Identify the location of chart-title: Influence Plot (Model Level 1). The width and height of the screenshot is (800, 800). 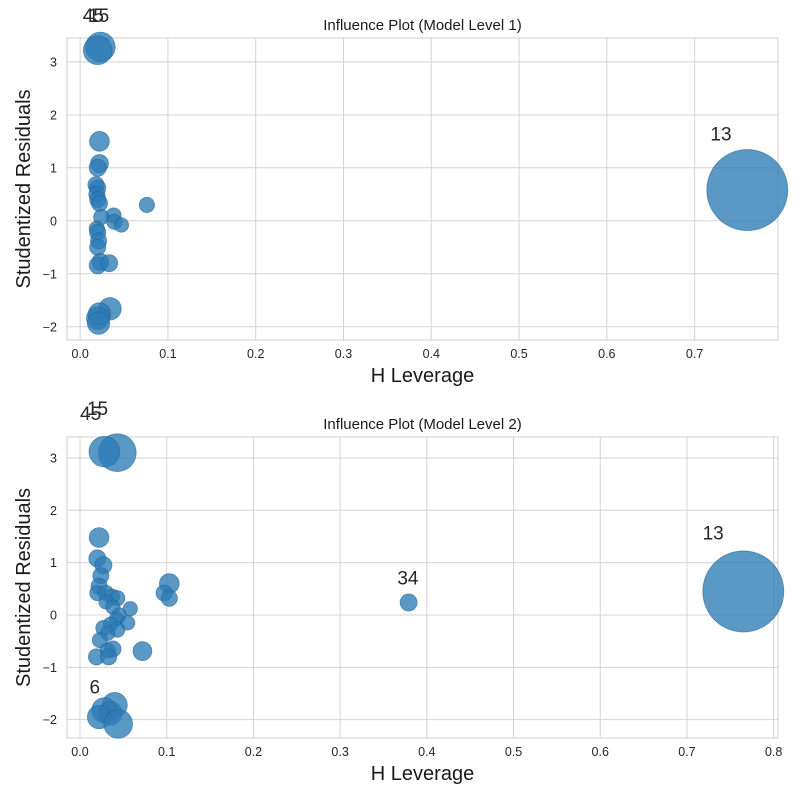
(422, 25).